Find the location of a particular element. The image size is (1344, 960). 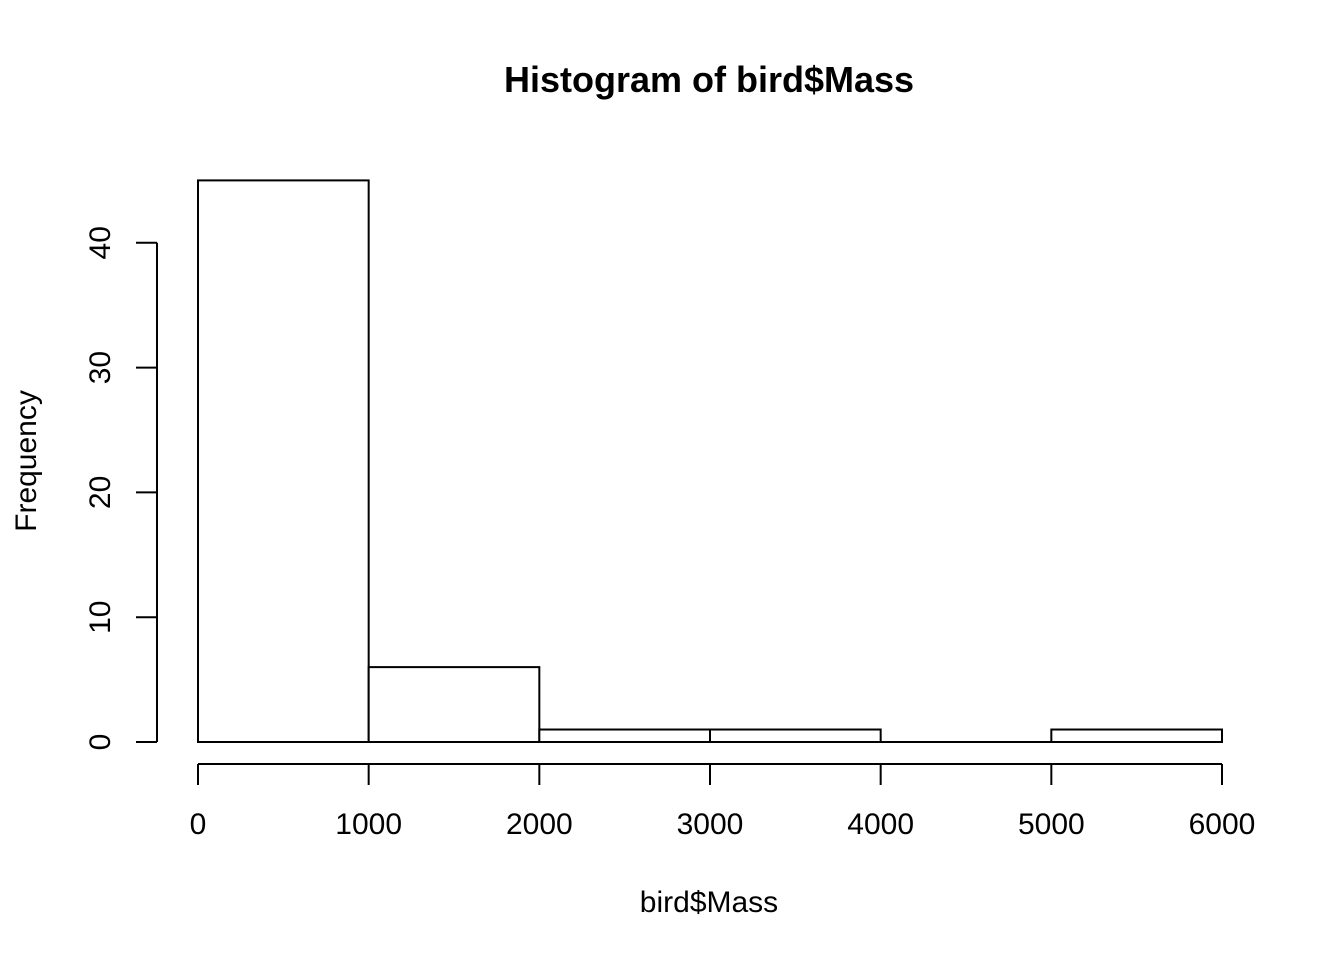

y-tick-label: 30 is located at coordinates (100, 367).